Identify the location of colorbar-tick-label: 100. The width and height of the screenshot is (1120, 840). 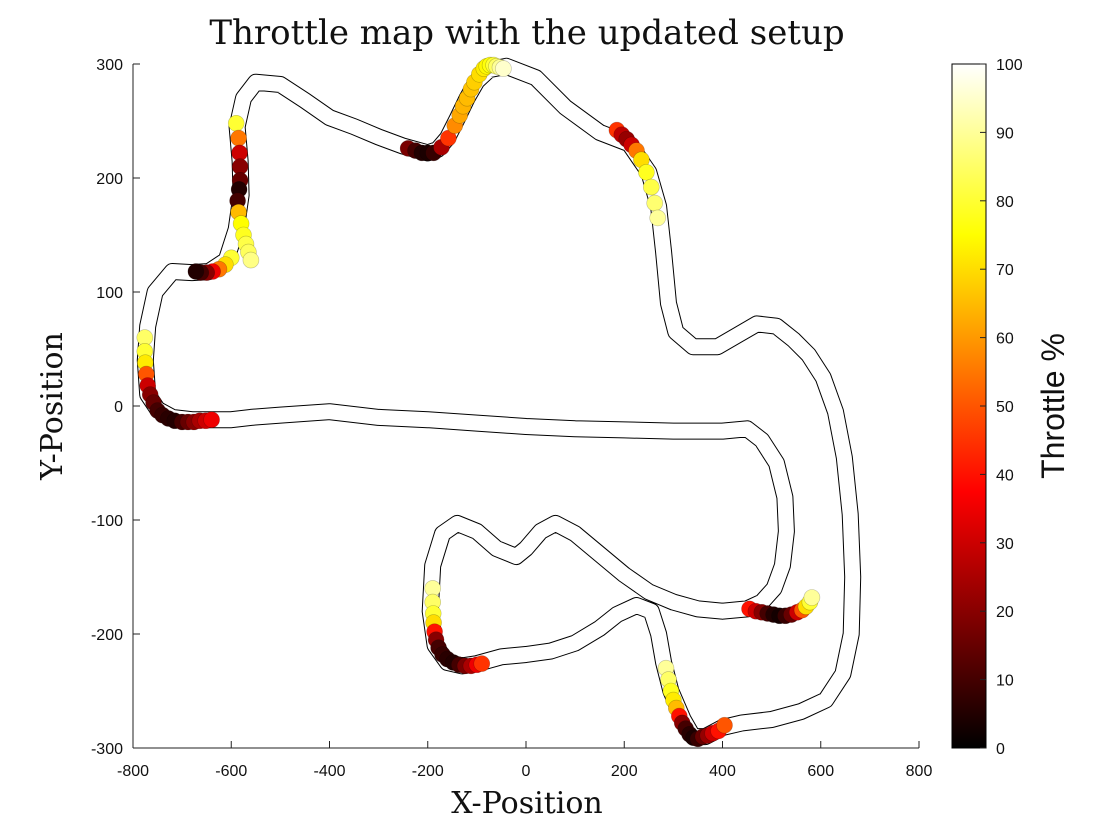
(1009, 65).